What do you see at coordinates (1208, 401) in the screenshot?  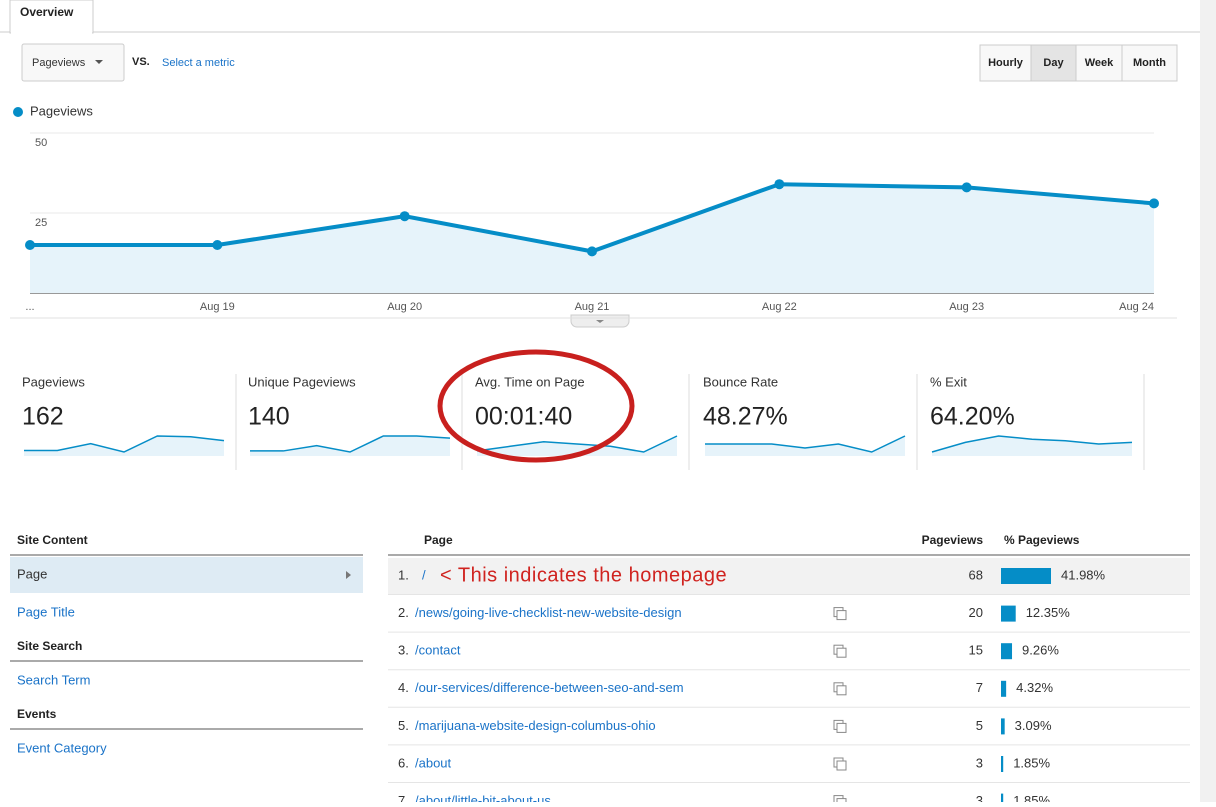 I see `scrollbar` at bounding box center [1208, 401].